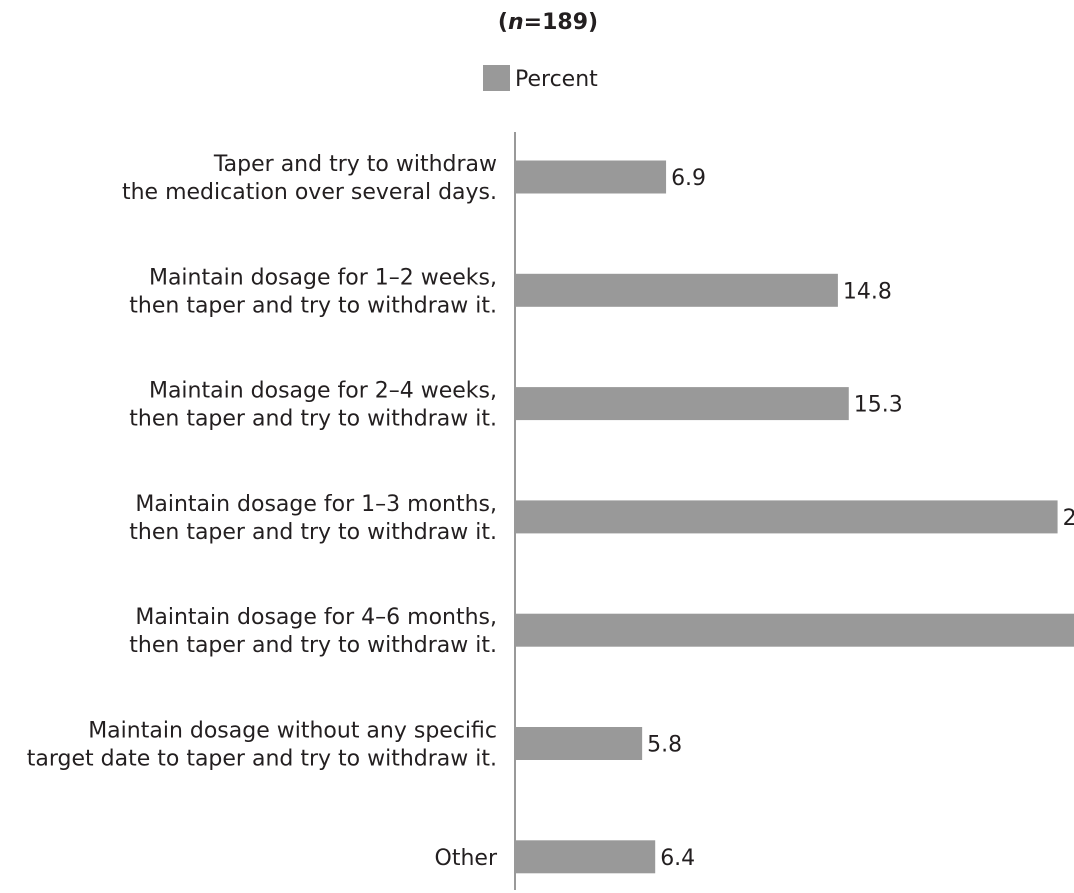 The height and width of the screenshot is (893, 1074). What do you see at coordinates (323, 391) in the screenshot?
I see `category-label-line: Maintain dosage for 2–4 weeks,` at bounding box center [323, 391].